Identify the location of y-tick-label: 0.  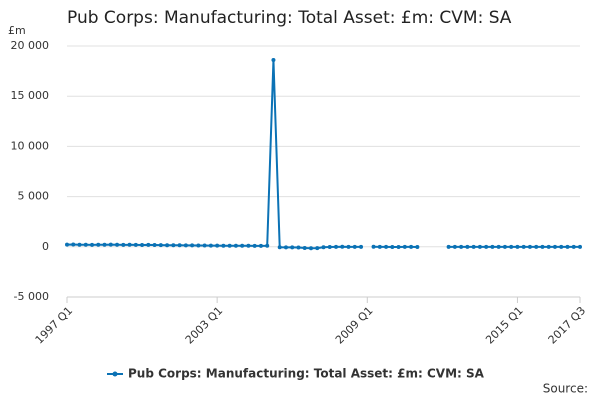
(45, 246).